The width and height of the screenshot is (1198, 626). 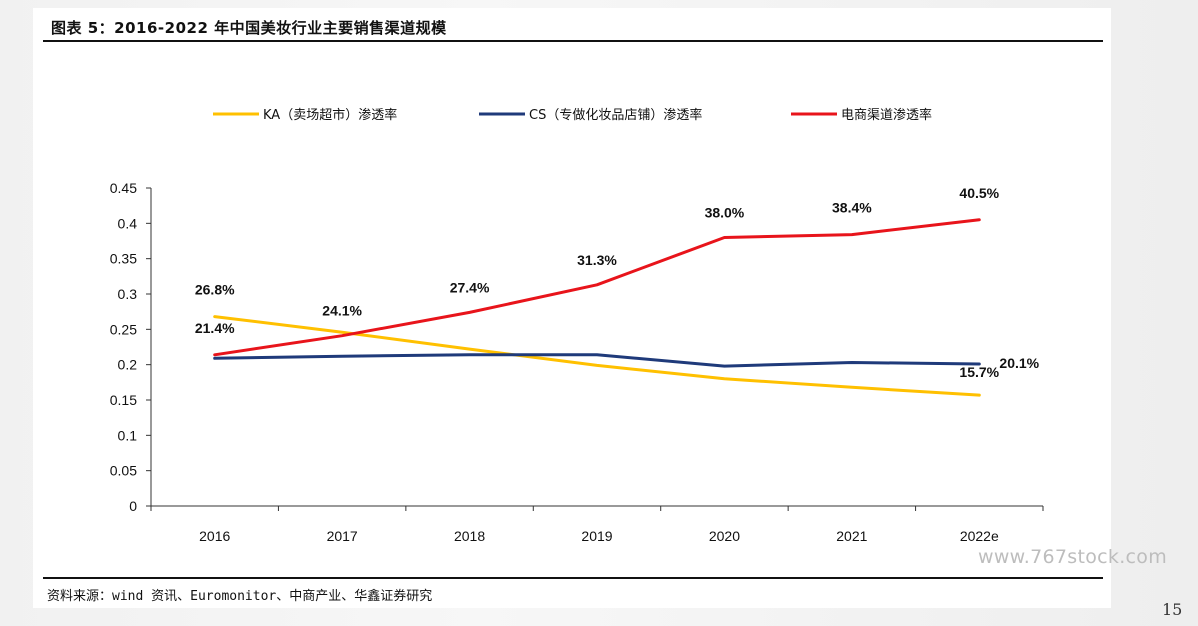 I want to click on x-tick-label: 2019, so click(x=596, y=536).